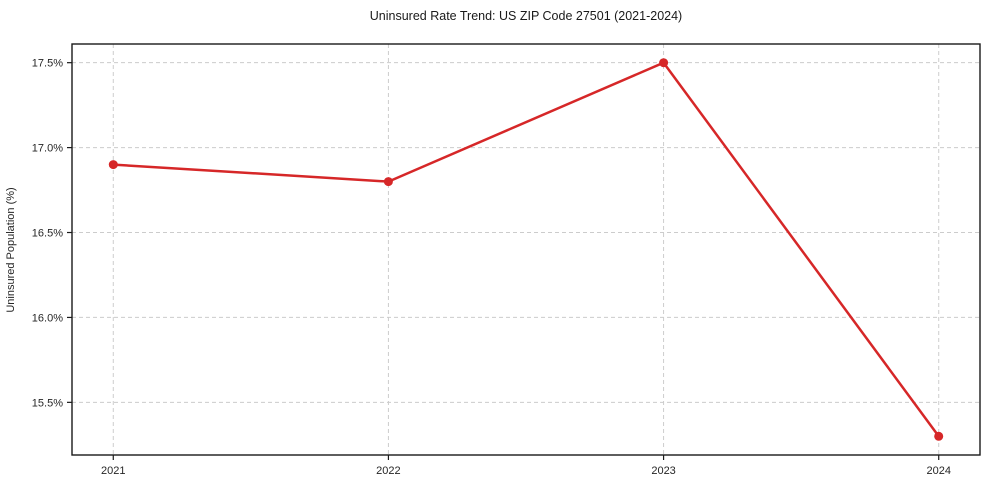  What do you see at coordinates (526, 471) in the screenshot?
I see `x-tick-labels: 2021 2022 2023 2024` at bounding box center [526, 471].